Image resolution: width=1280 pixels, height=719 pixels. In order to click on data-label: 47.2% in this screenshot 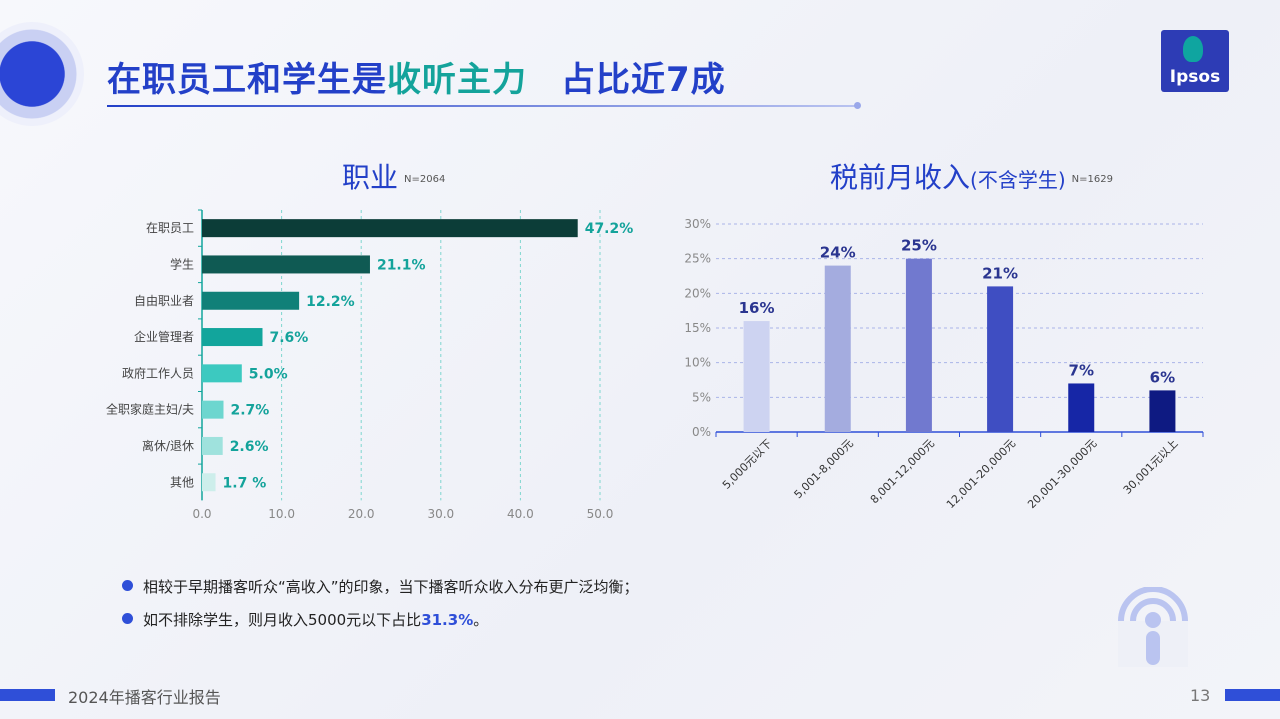, I will do `click(609, 229)`.